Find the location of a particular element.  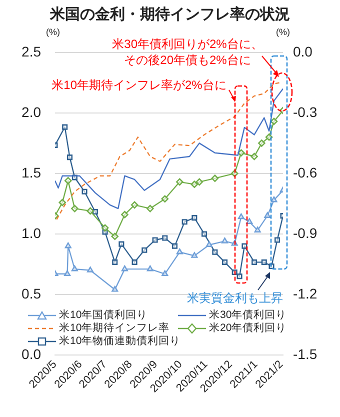

y-tick-label: 2.5 is located at coordinates (32, 51).